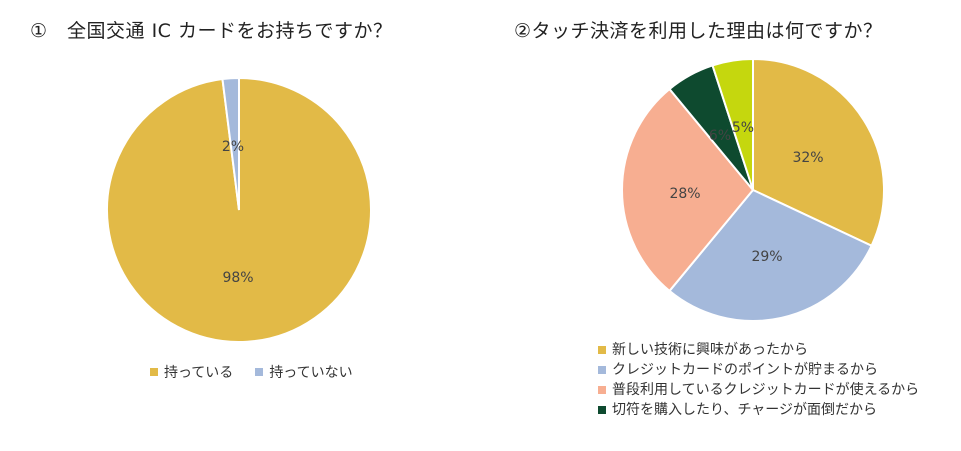 The image size is (961, 451). I want to click on legend1-item-1: 持っていない, so click(304, 372).